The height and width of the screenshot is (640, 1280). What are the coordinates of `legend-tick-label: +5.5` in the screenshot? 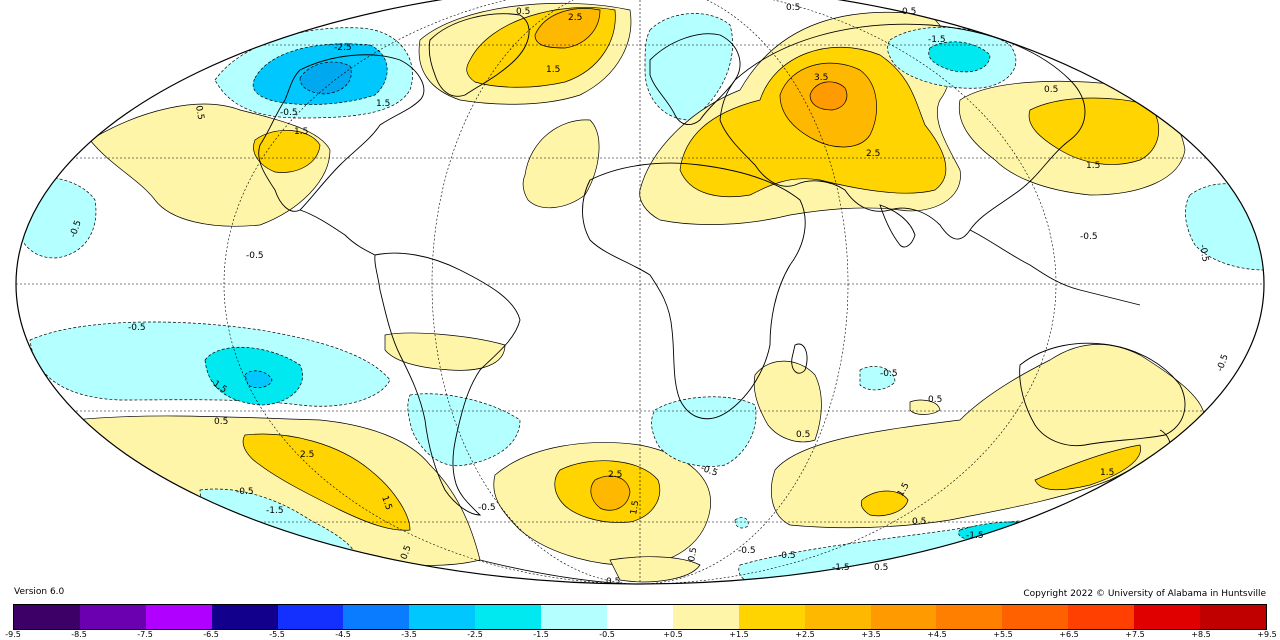 It's located at (1003, 634).